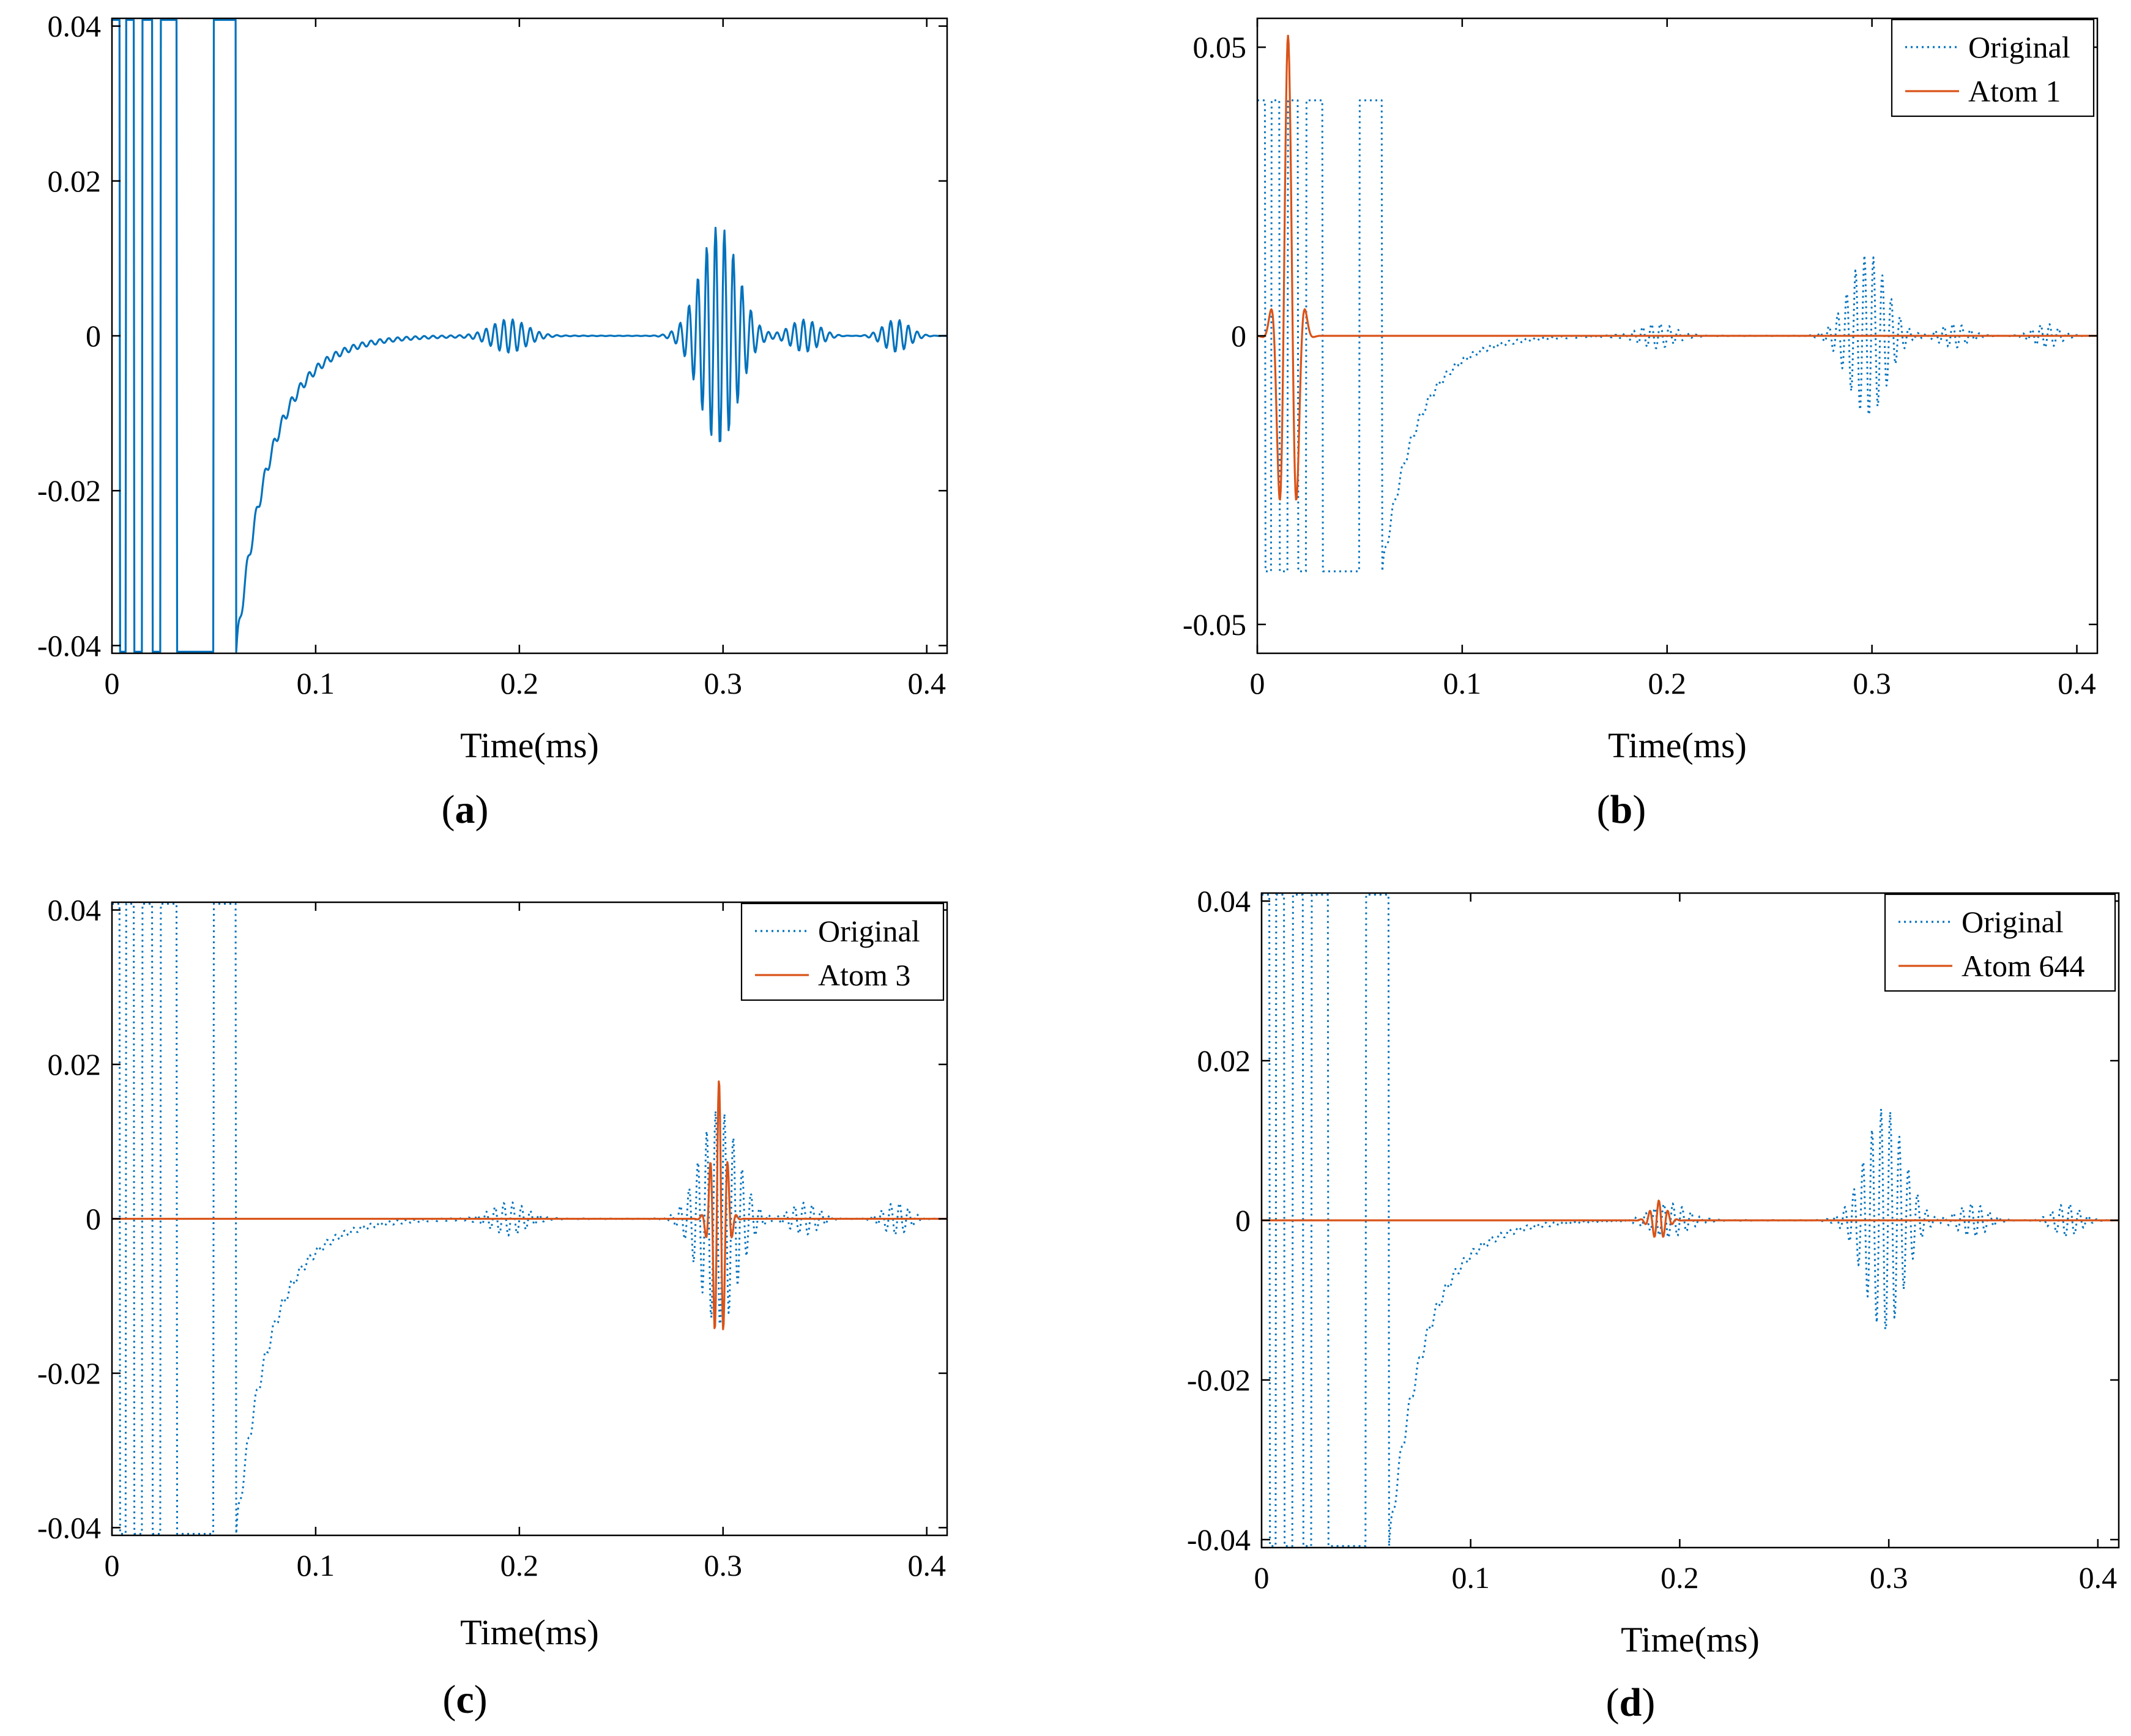  I want to click on panel-label: (c), so click(464, 1699).